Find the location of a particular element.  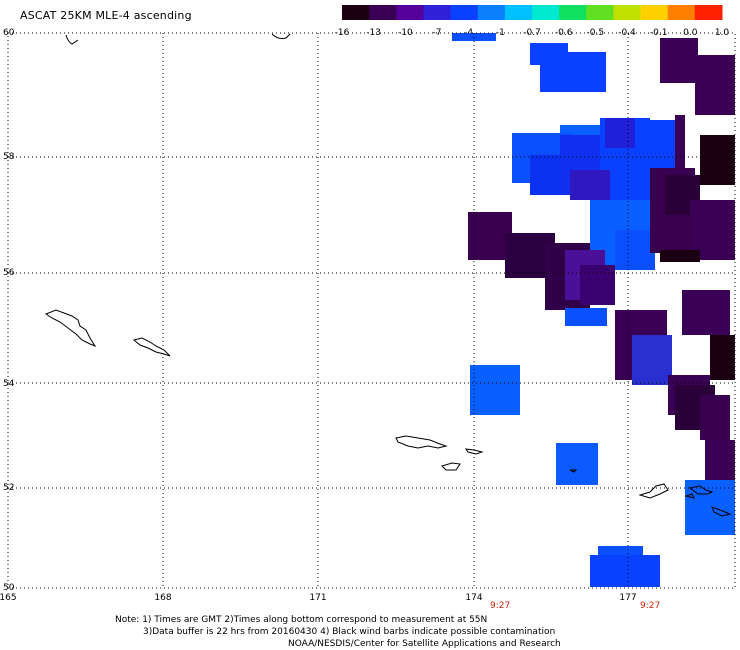

colorbar is located at coordinates (532, 12).